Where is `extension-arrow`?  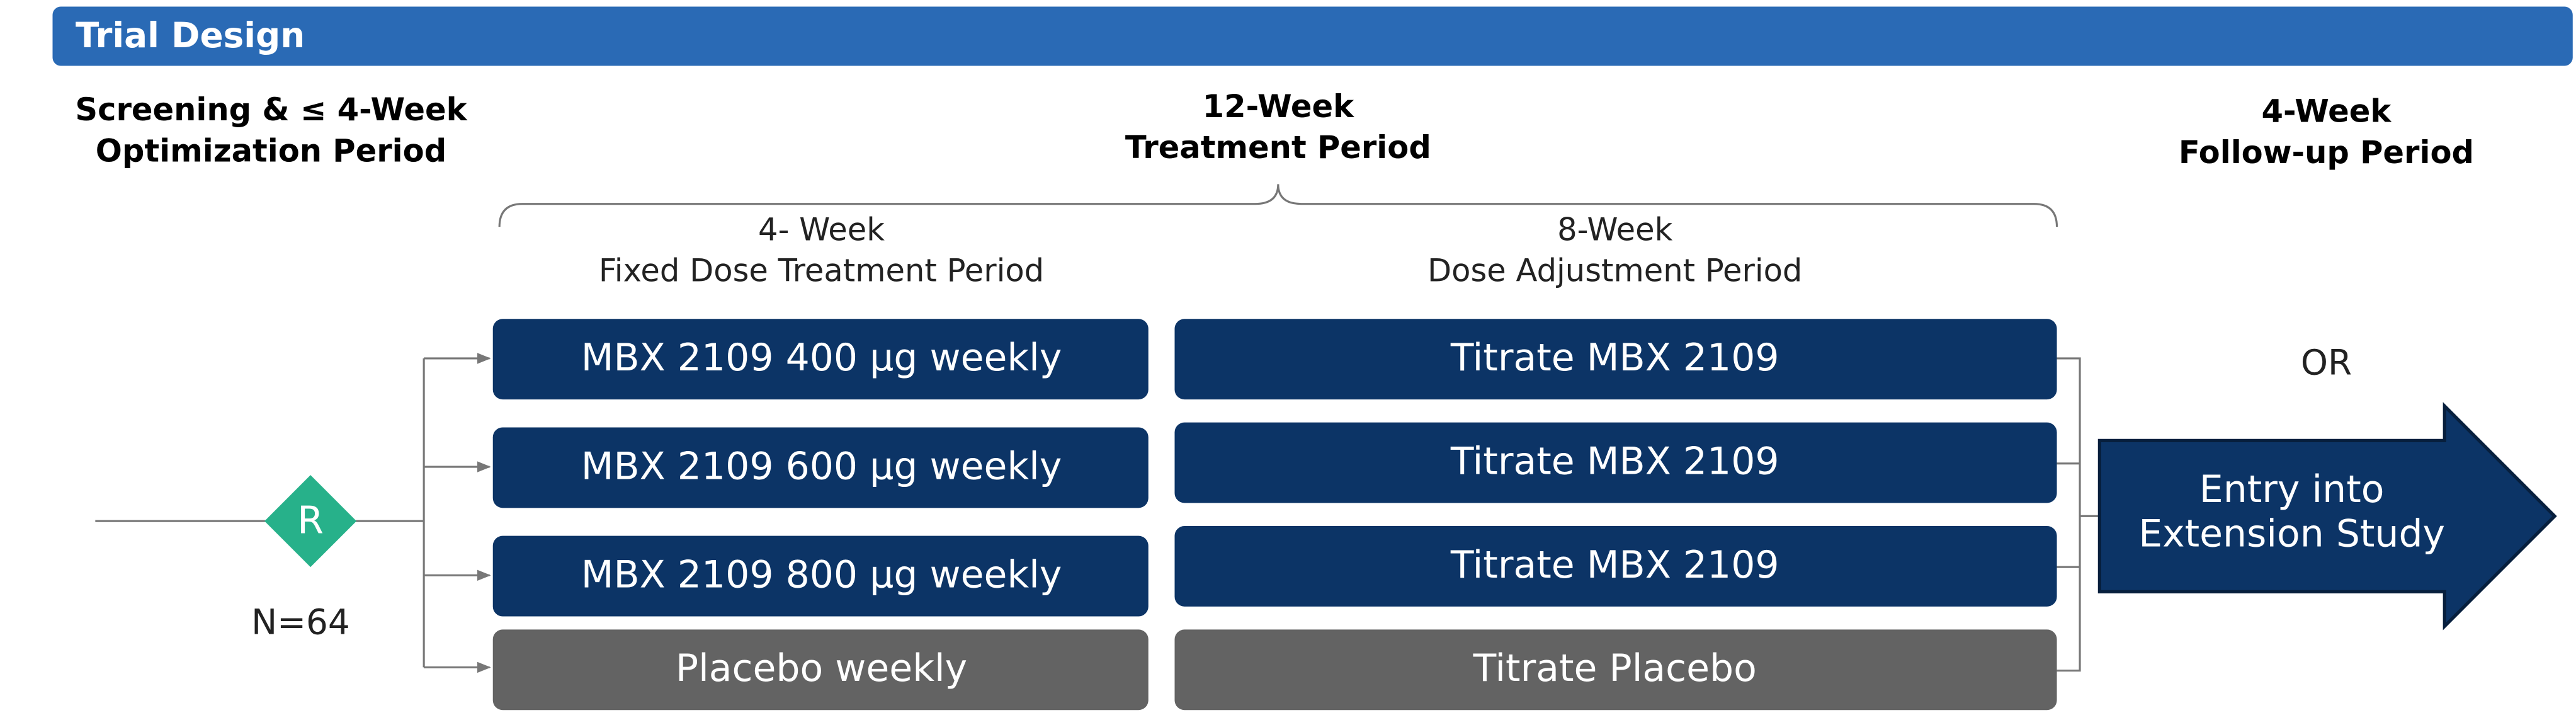 extension-arrow is located at coordinates (2327, 516).